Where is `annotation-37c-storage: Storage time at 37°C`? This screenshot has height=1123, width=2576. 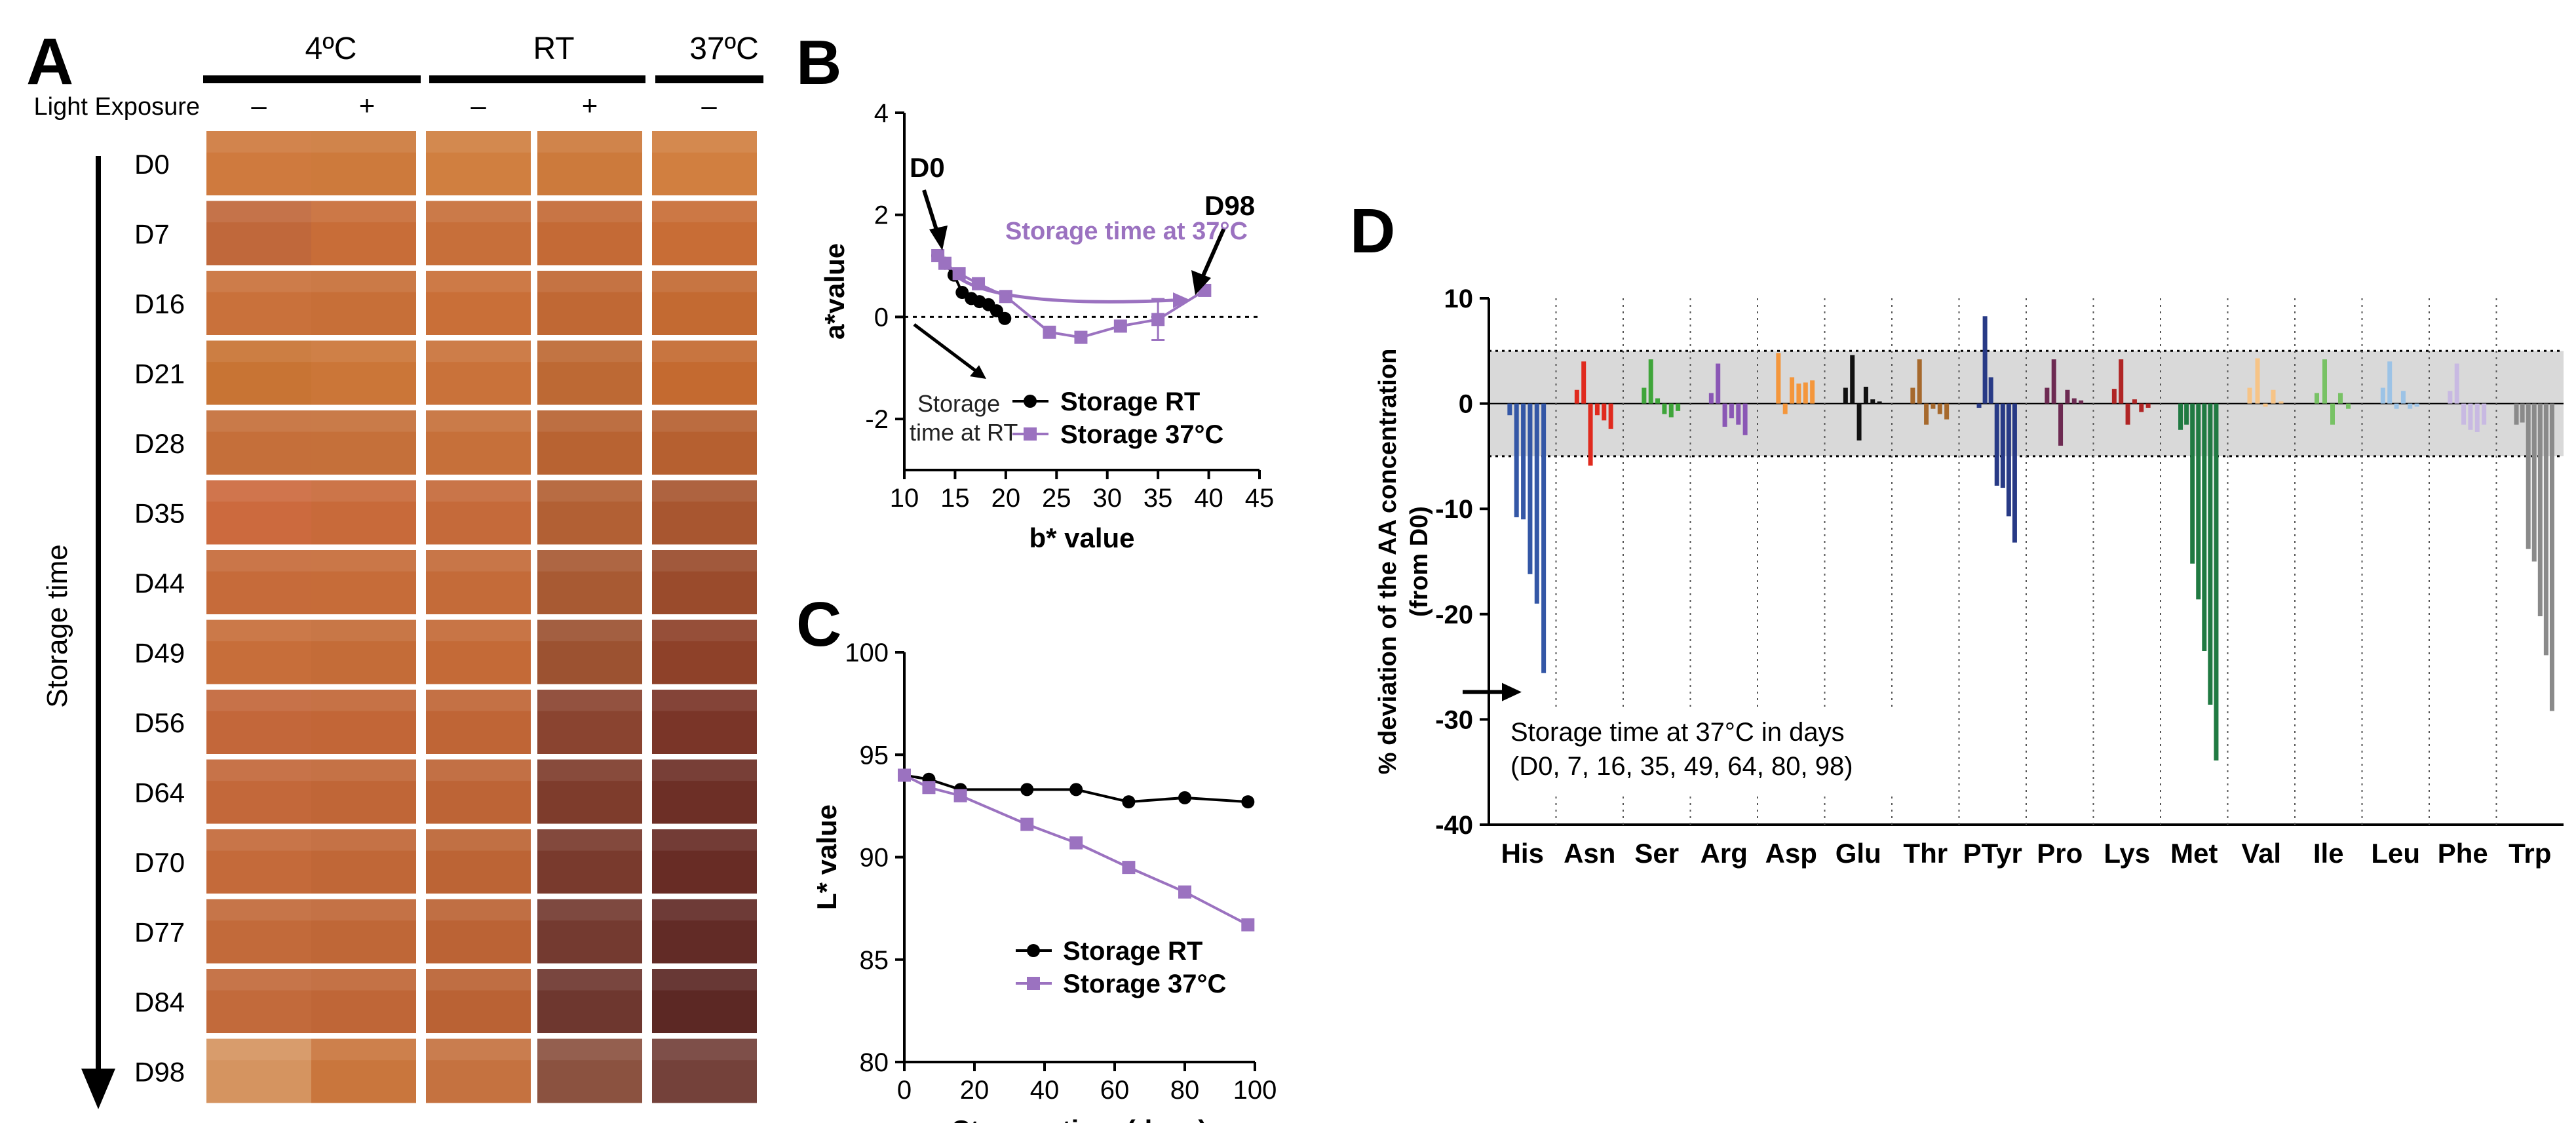
annotation-37c-storage: Storage time at 37°C is located at coordinates (1126, 231).